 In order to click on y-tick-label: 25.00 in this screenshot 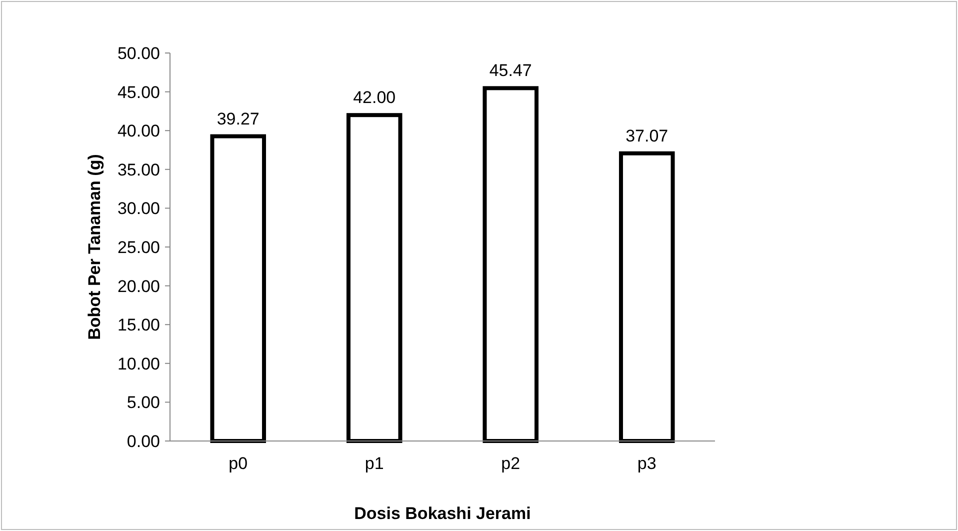, I will do `click(138, 247)`.